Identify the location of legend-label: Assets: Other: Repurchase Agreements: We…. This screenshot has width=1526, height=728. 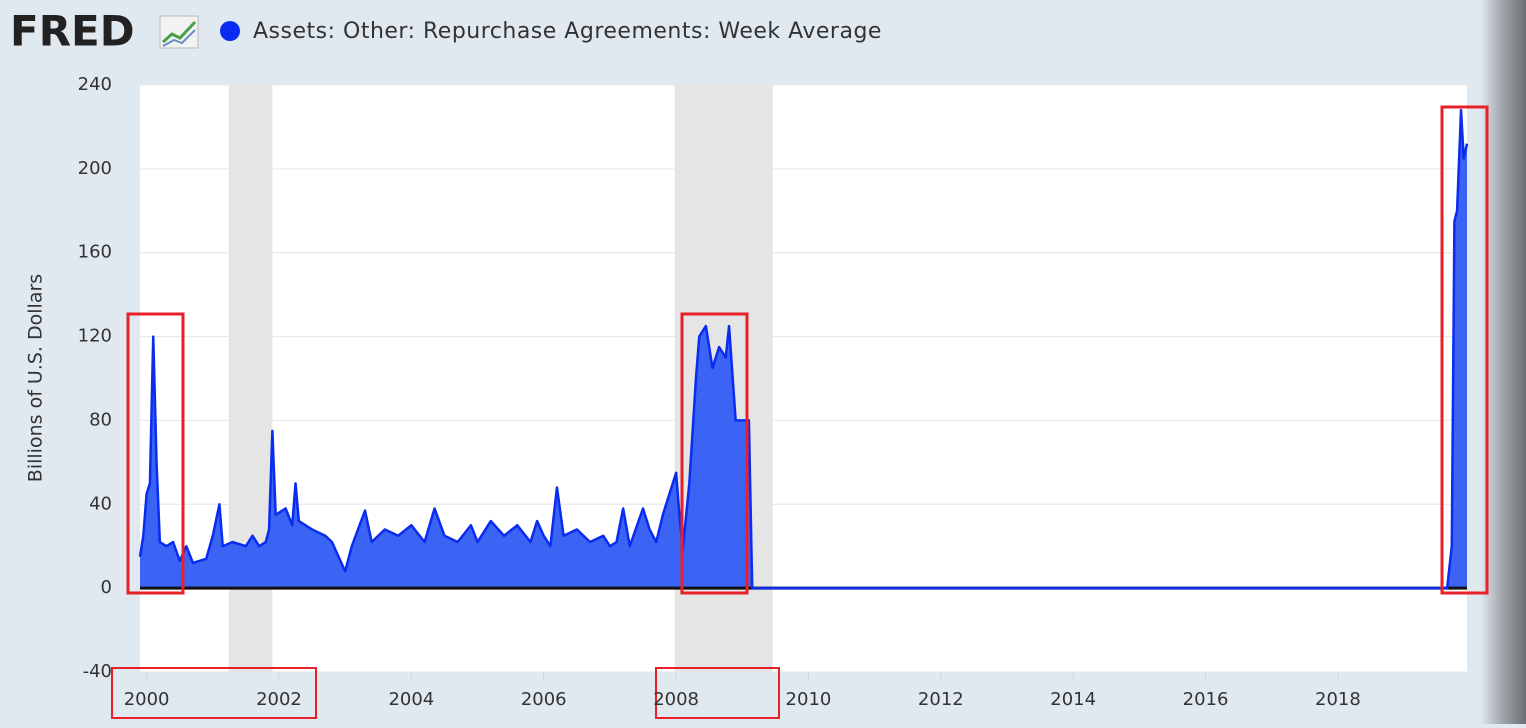
(567, 31).